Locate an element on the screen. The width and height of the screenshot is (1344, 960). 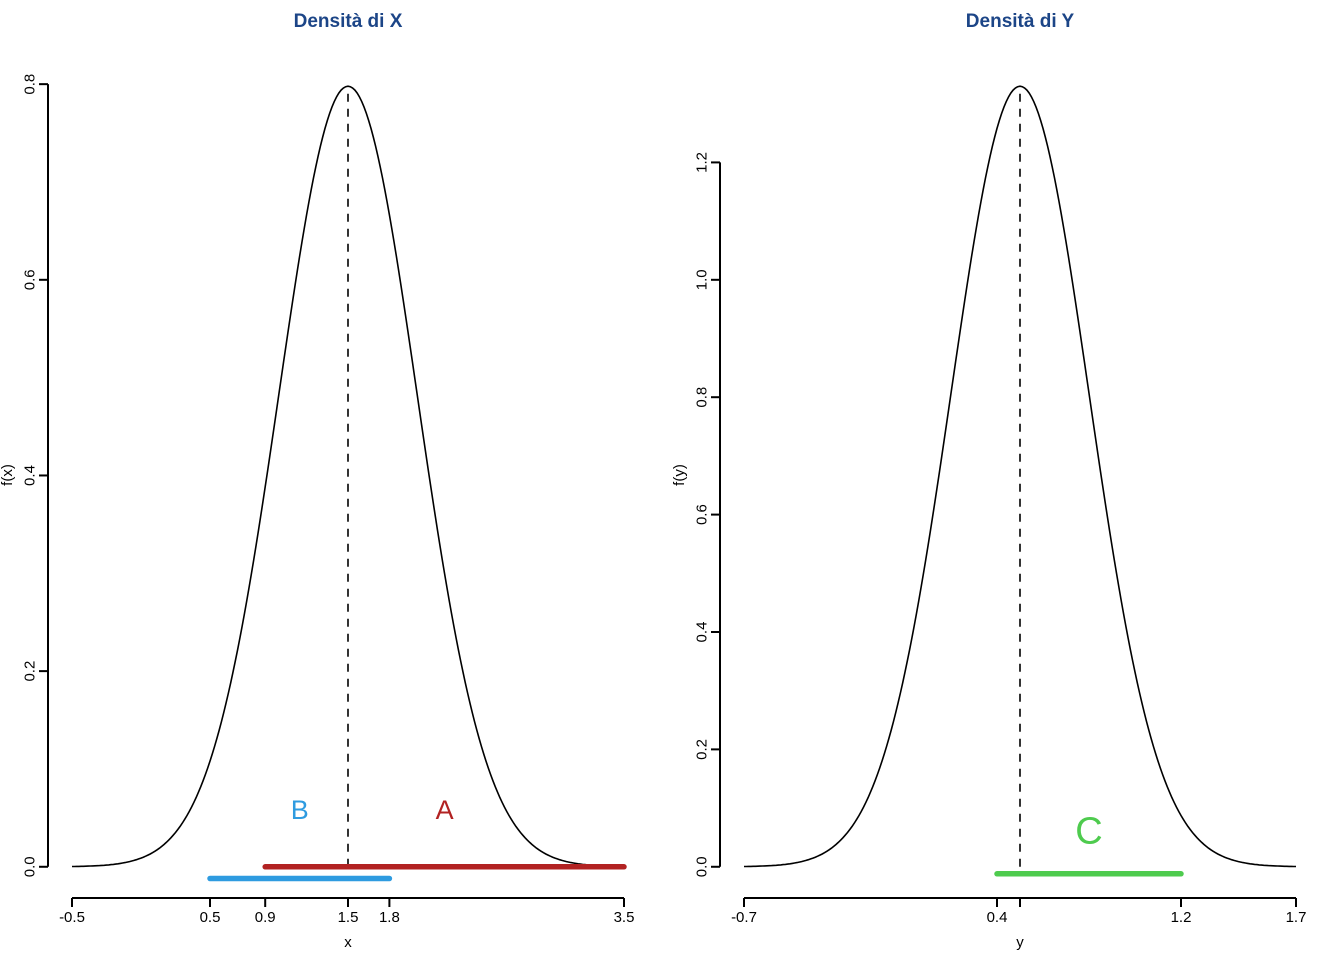
segment-label-B: B is located at coordinates (300, 810).